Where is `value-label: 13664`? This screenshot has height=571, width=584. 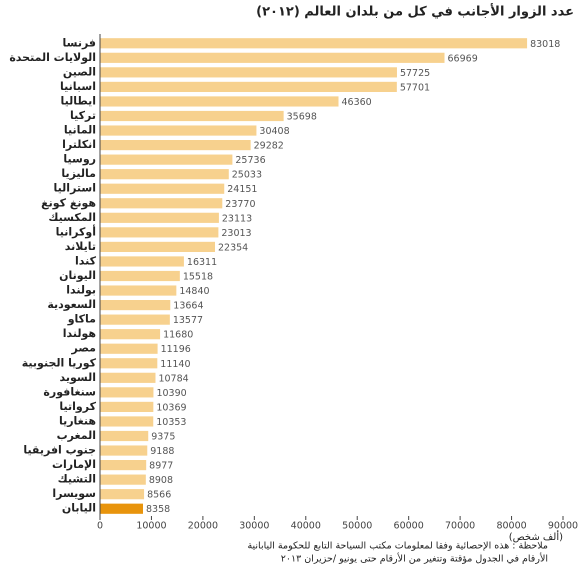 value-label: 13664 is located at coordinates (188, 306).